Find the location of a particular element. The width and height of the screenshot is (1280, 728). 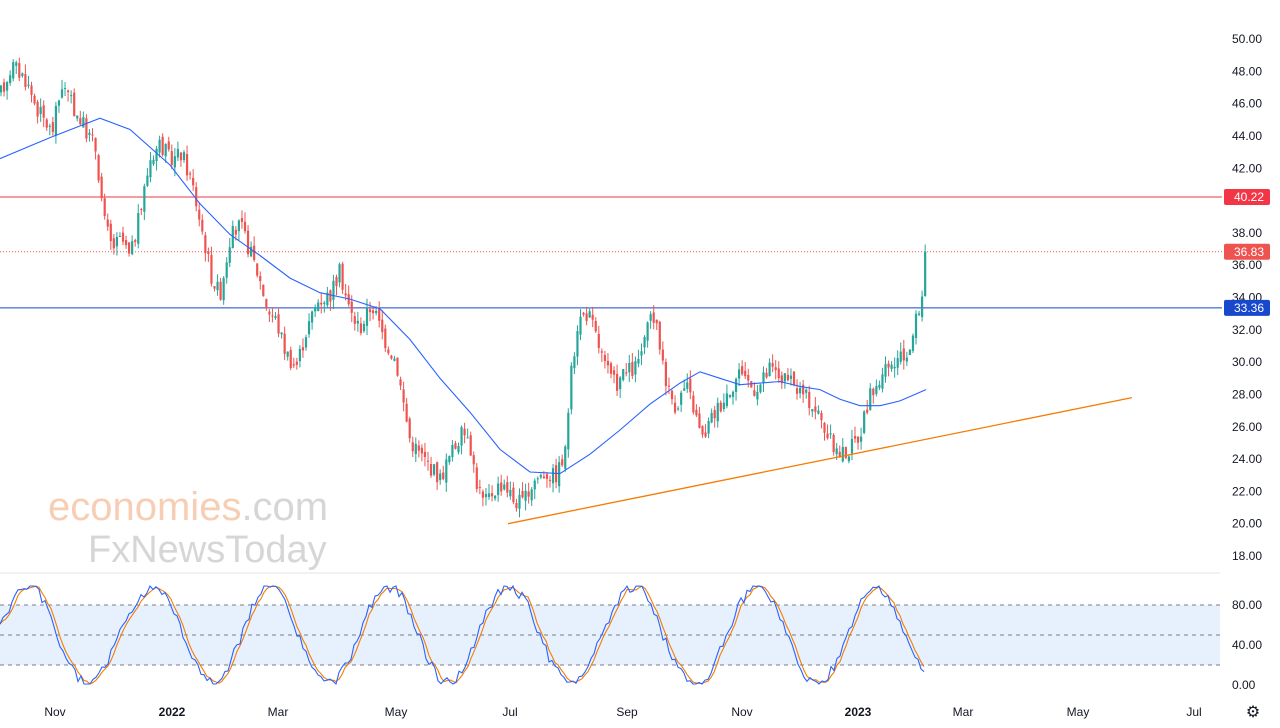

stochastic-guides is located at coordinates (610, 635).